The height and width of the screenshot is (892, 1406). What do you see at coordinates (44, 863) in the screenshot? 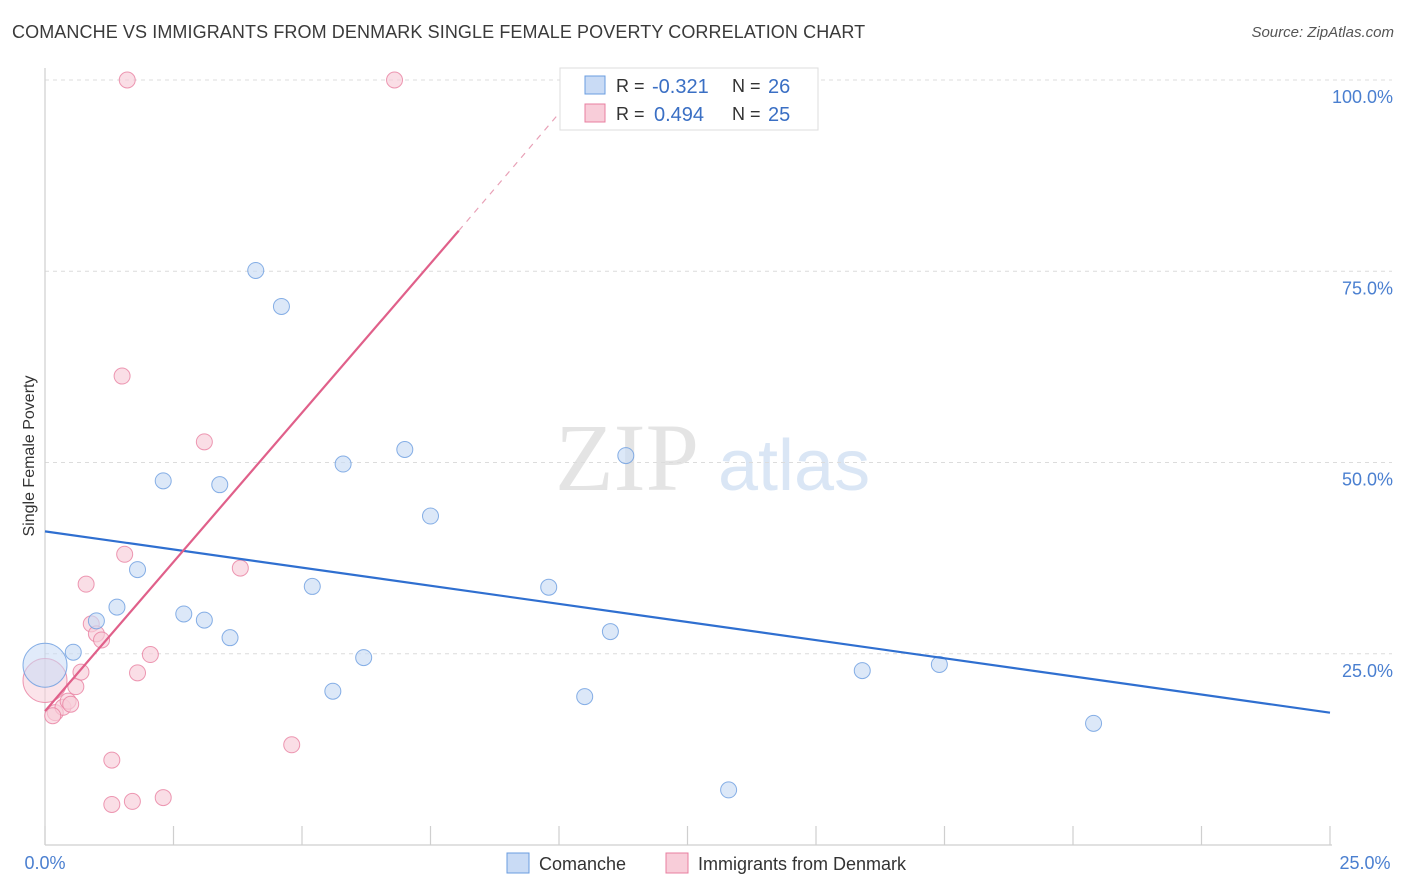
I see `x-tick-label-min: 0.0%` at bounding box center [44, 863].